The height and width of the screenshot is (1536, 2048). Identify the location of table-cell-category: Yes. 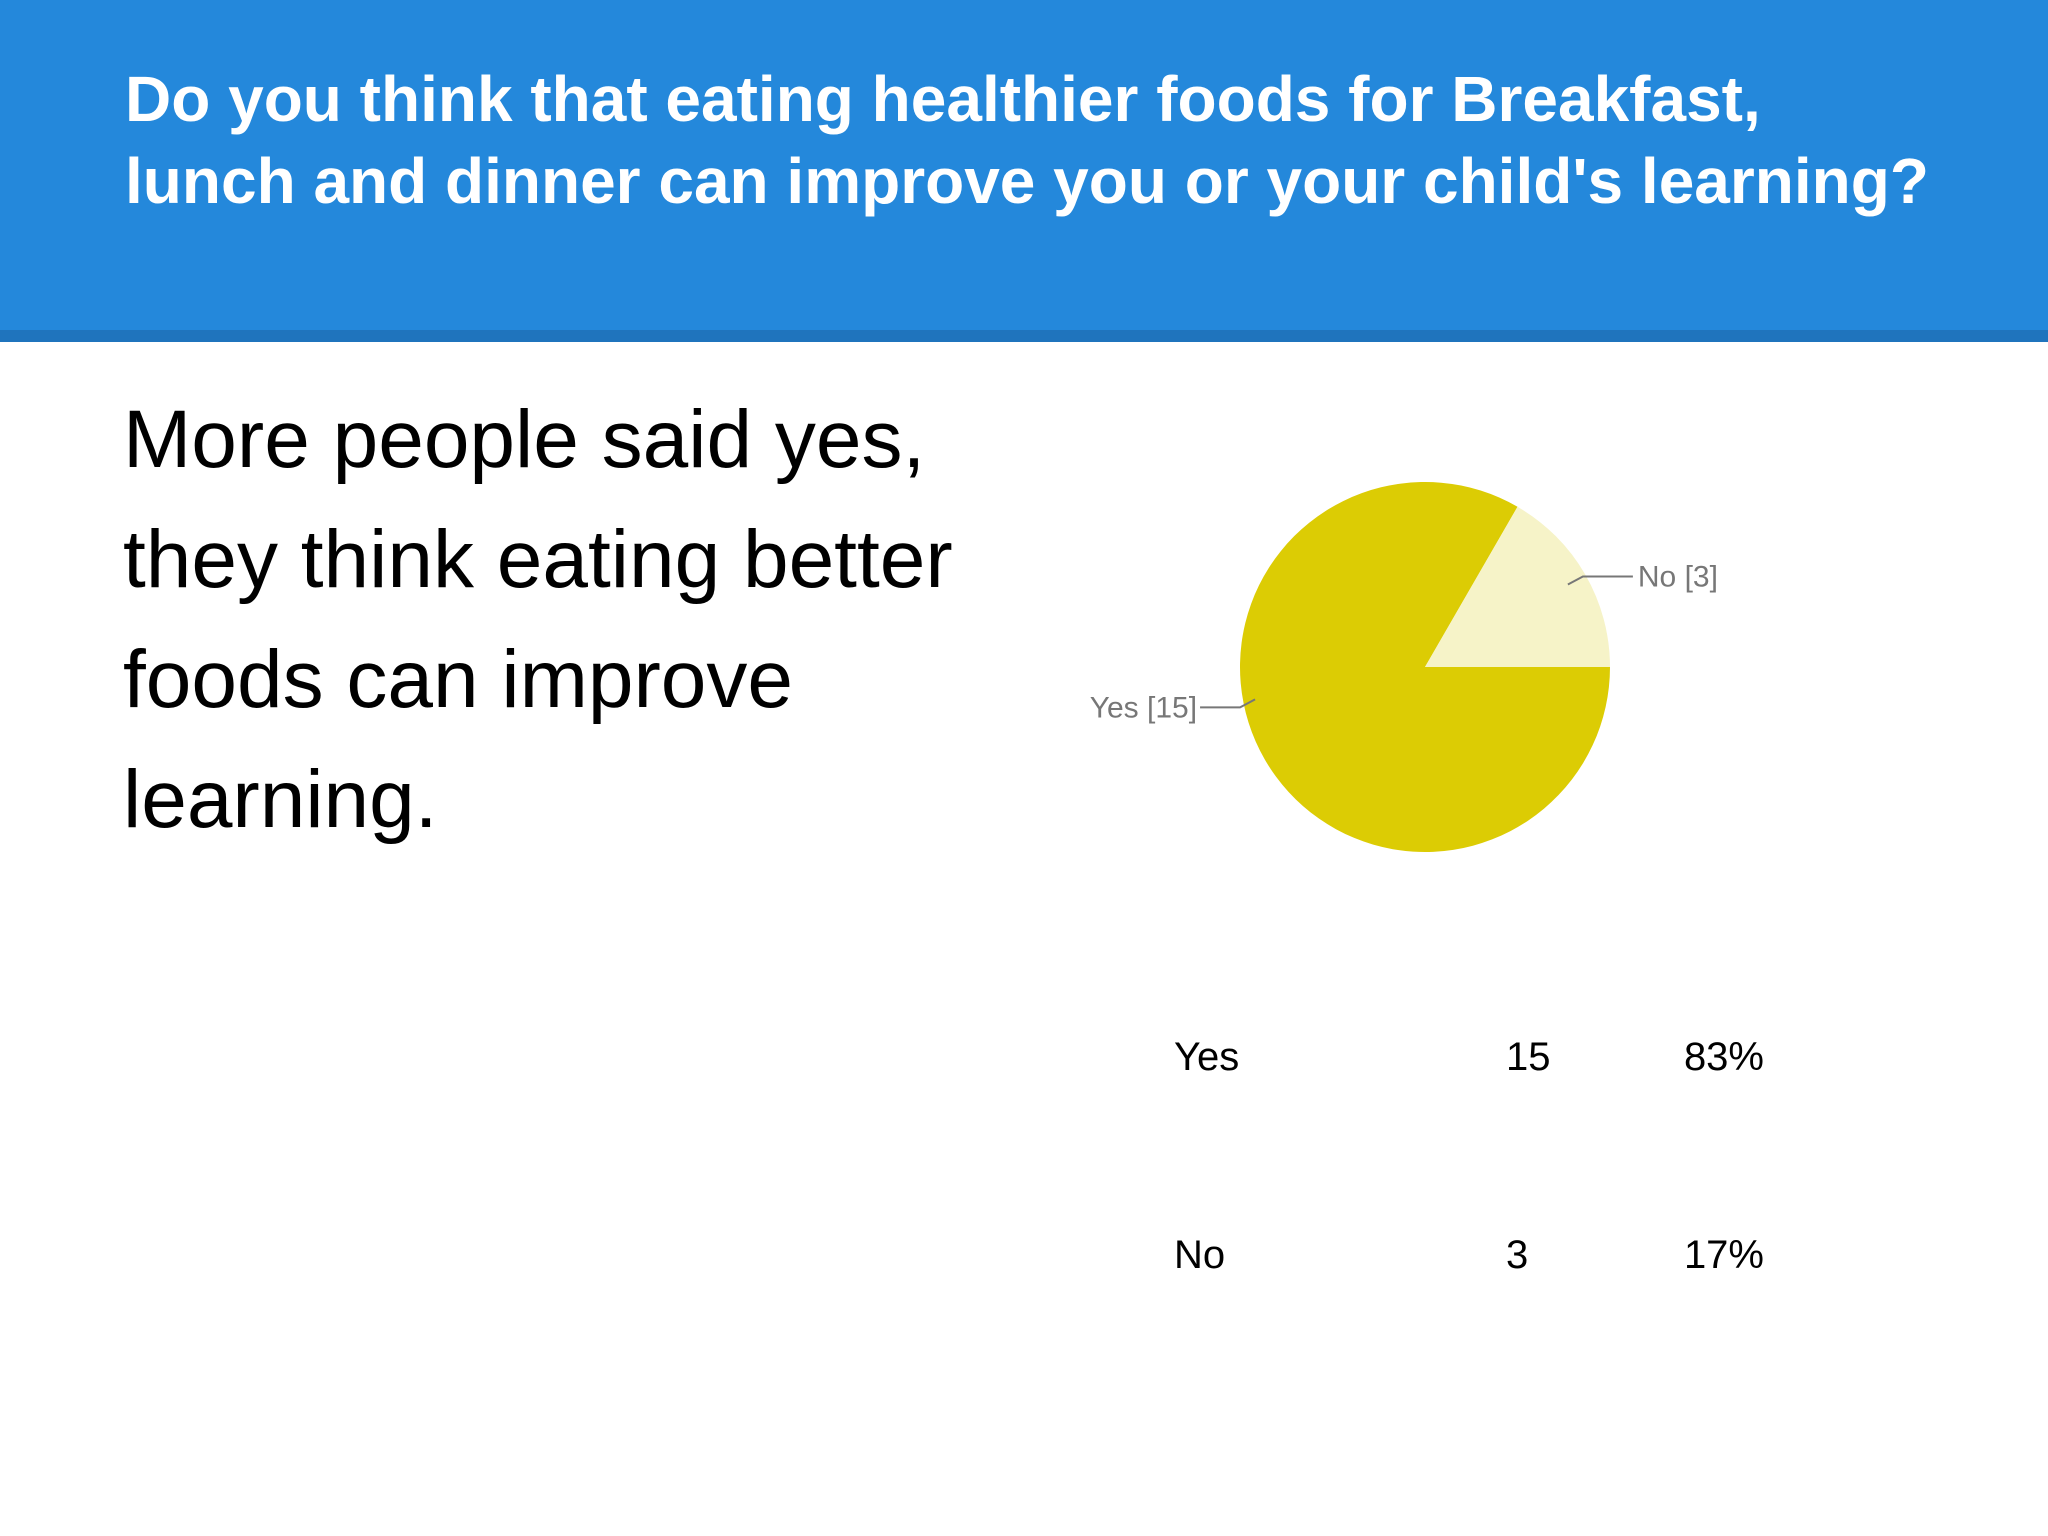
(1207, 1057).